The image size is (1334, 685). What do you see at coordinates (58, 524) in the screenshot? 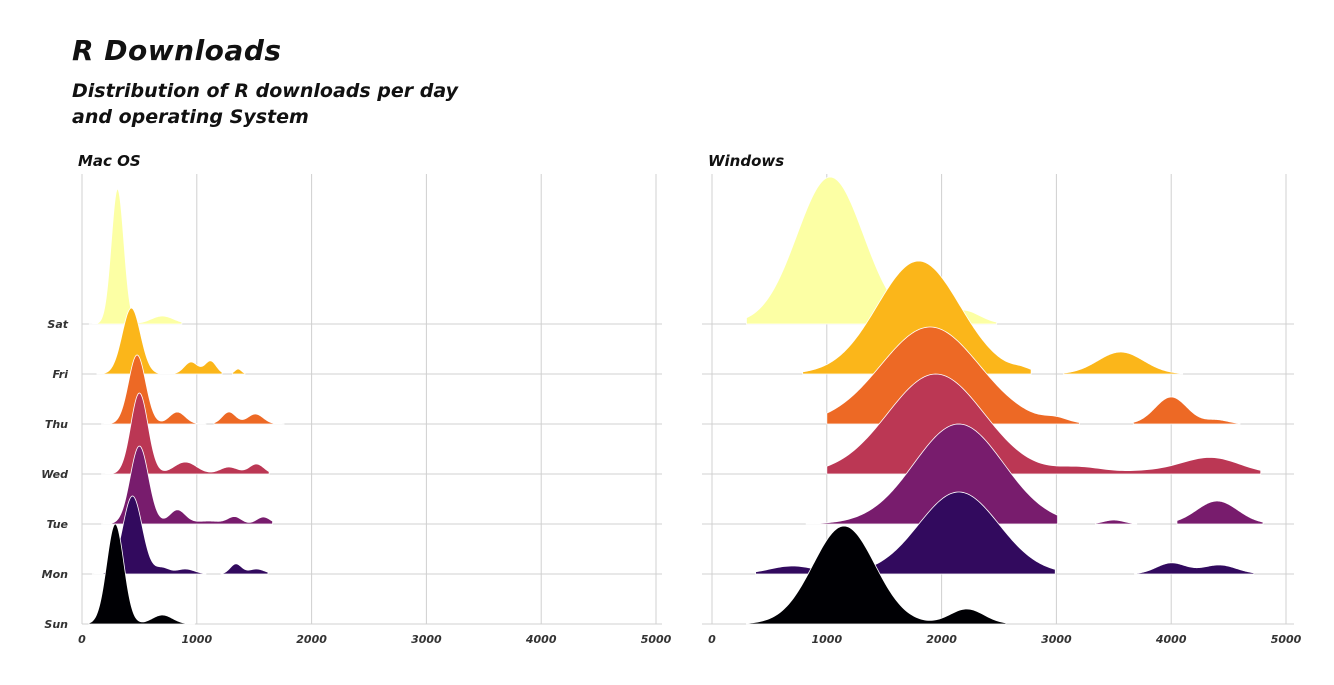
I see `y-tick-label-tue: Tue` at bounding box center [58, 524].